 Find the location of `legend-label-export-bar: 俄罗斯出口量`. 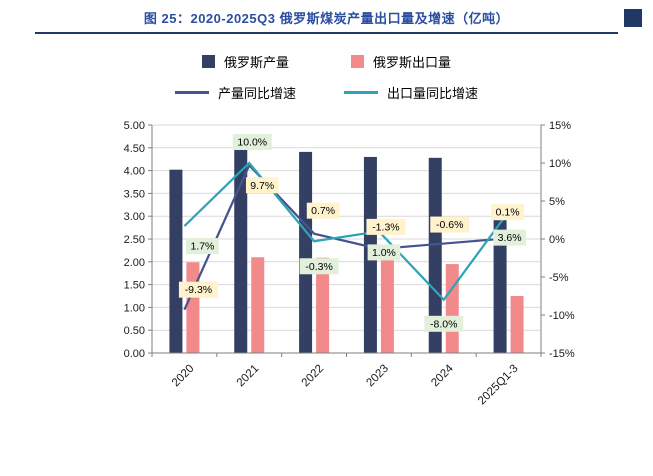

legend-label-export-bar: 俄罗斯出口量 is located at coordinates (412, 62).